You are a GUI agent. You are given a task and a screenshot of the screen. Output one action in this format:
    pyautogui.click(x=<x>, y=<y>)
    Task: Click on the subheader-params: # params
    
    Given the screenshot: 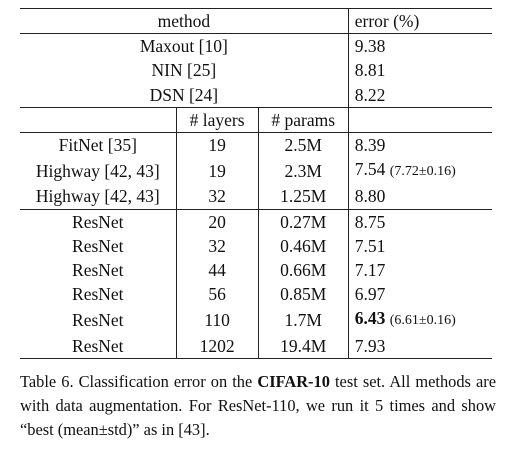 What is the action you would take?
    pyautogui.click(x=303, y=119)
    